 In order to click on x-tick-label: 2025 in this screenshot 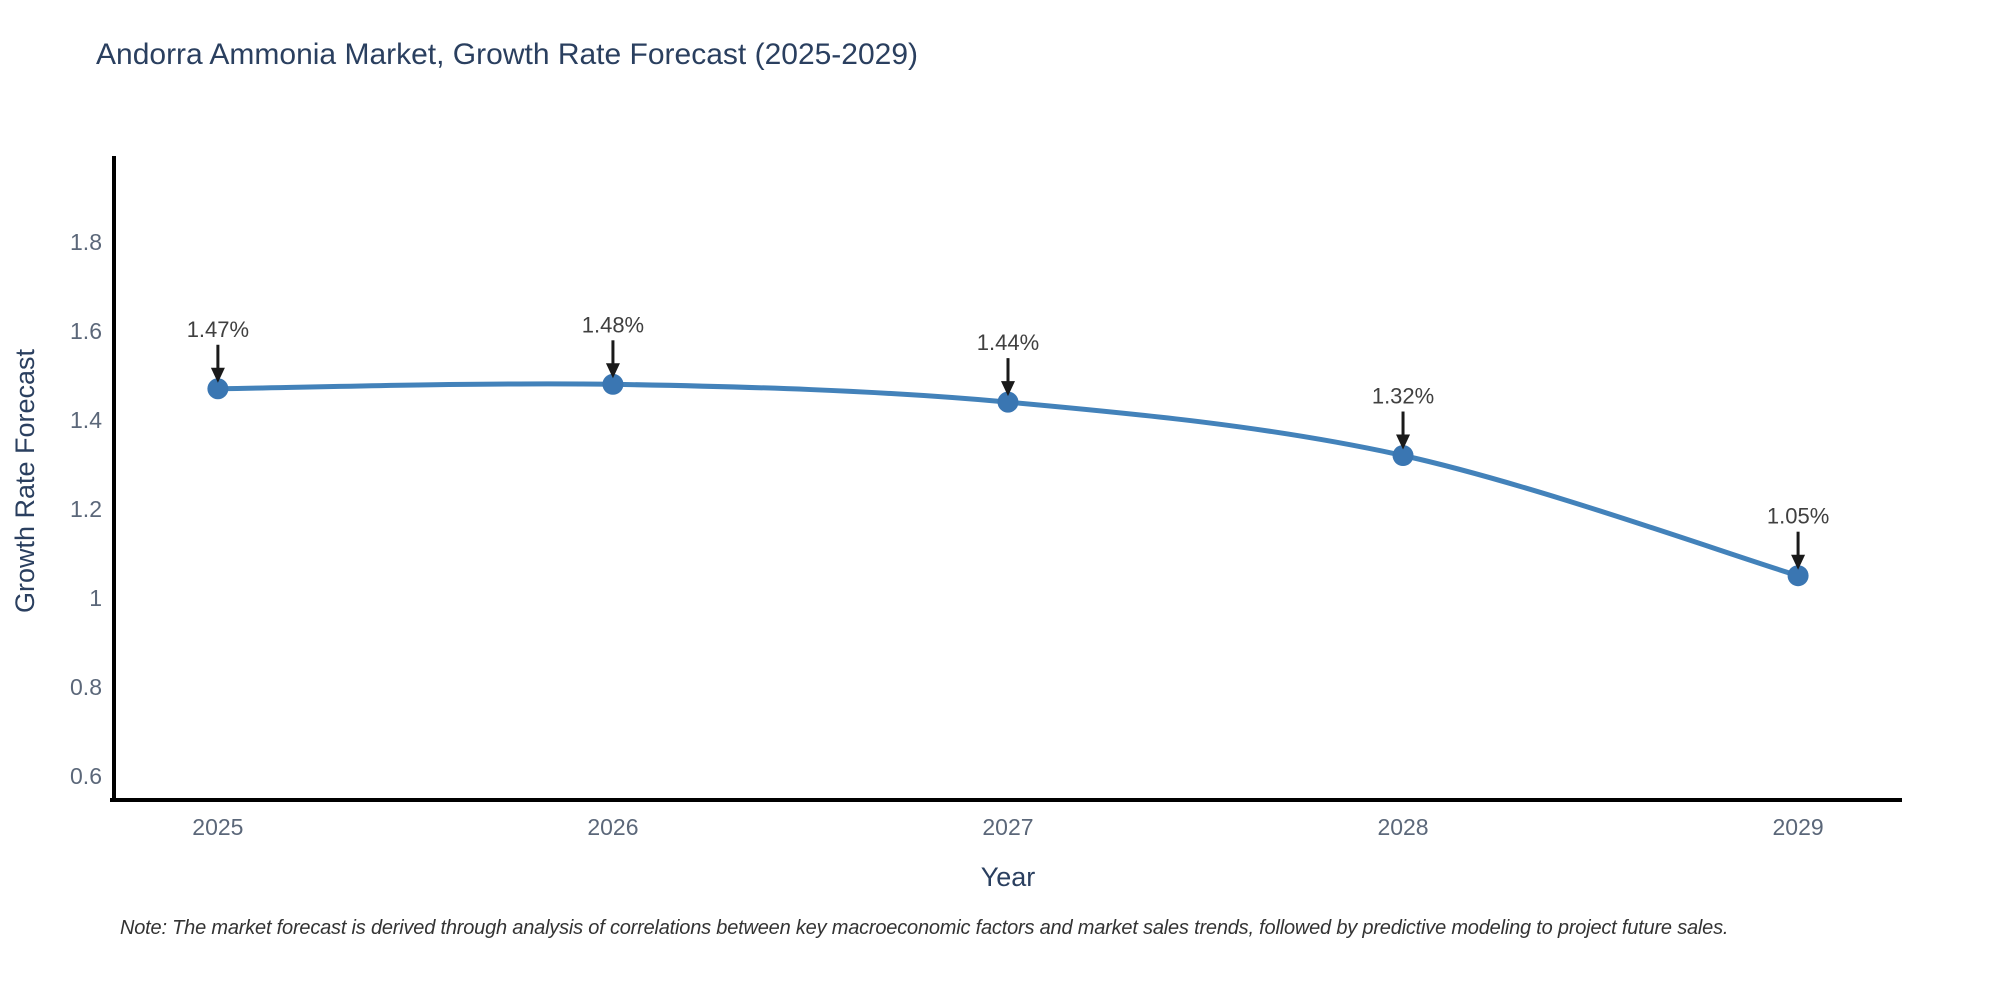, I will do `click(217, 827)`.